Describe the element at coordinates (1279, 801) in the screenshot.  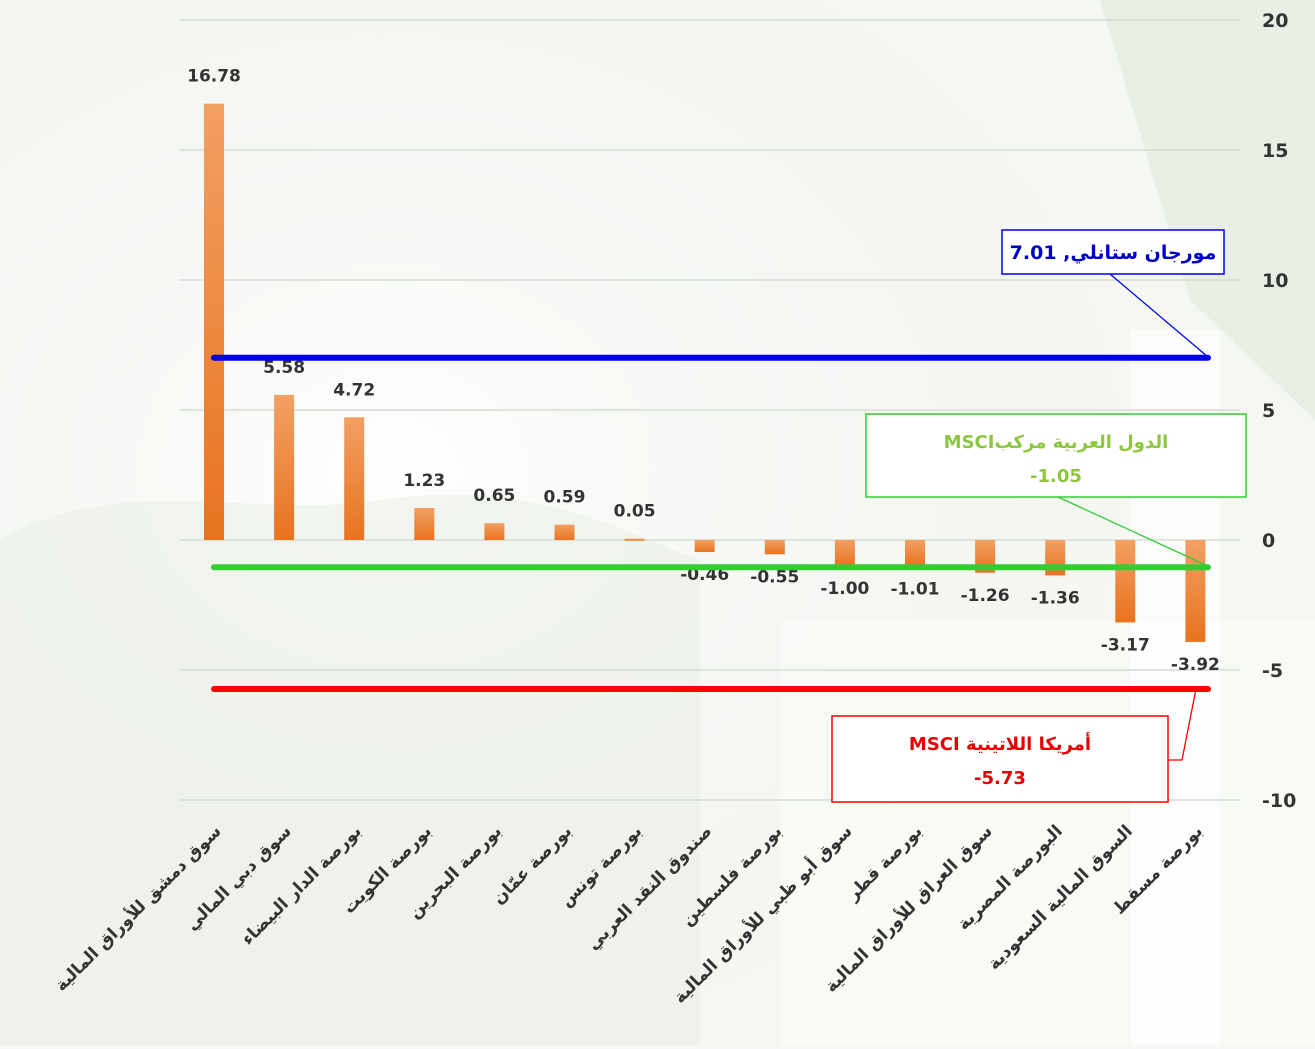
I see `y-tick-label: -10` at that location.